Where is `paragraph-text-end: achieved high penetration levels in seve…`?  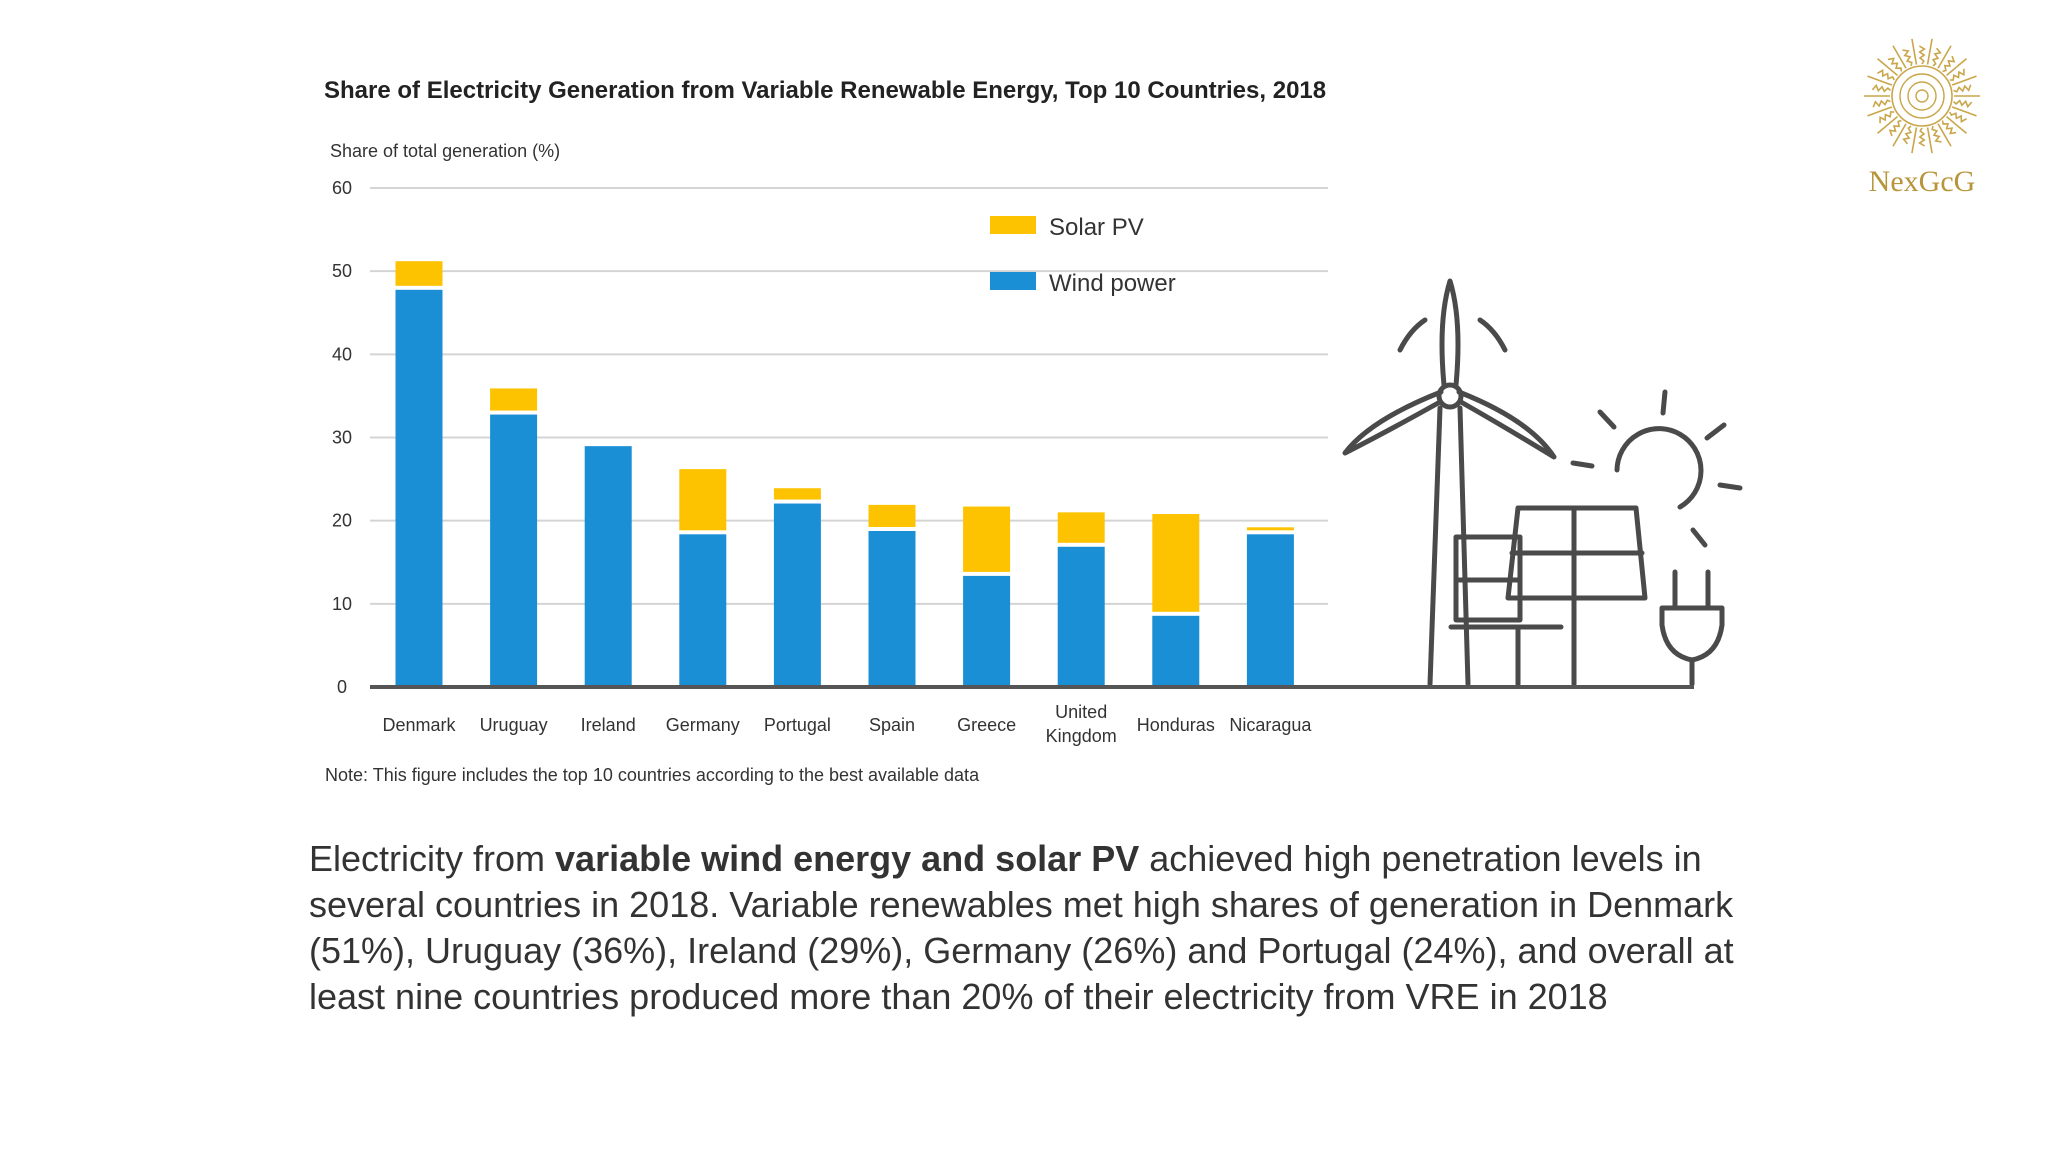 paragraph-text-end: achieved high penetration levels in seve… is located at coordinates (1021, 927).